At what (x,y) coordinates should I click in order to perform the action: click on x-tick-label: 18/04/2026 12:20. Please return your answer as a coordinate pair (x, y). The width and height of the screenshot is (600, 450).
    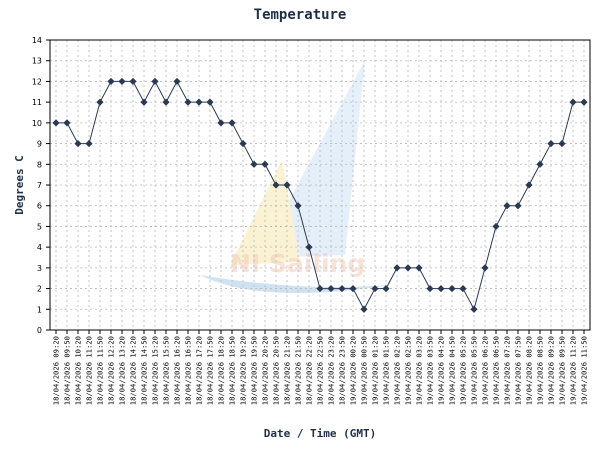
    Looking at the image, I should click on (111, 370).